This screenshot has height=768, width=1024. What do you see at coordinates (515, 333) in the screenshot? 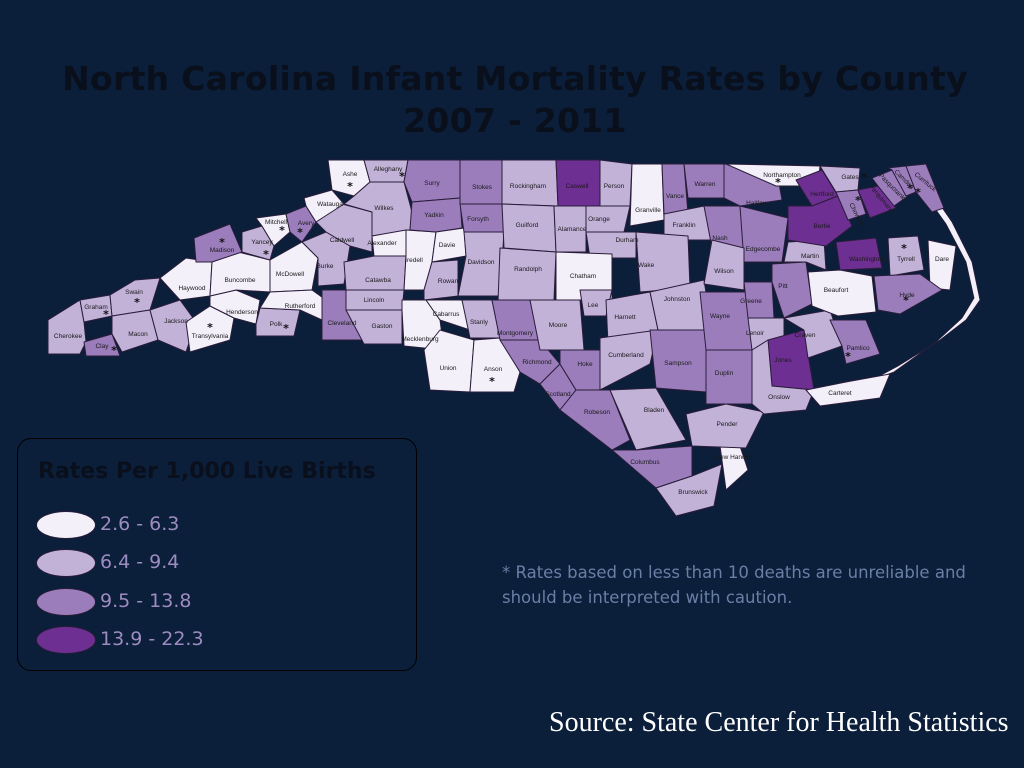
I see `county-label-montgomery: Montgomery` at bounding box center [515, 333].